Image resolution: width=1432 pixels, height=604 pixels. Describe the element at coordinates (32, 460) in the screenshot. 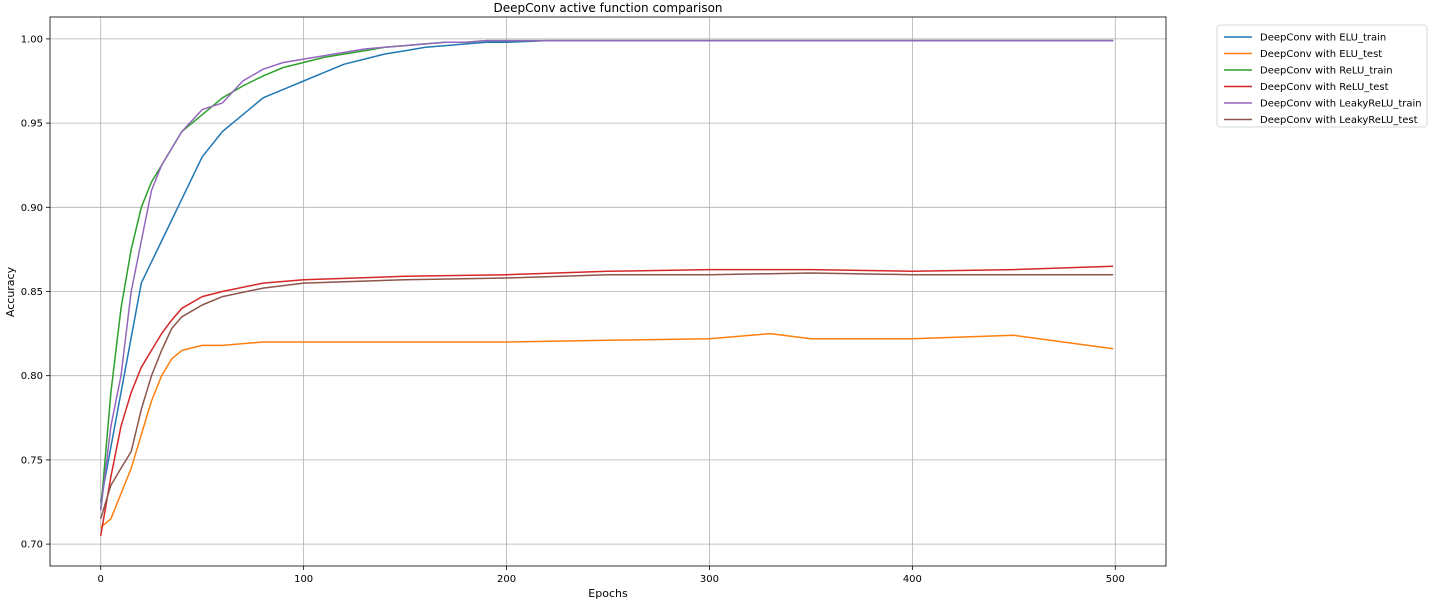

I see `y-tick-label: 0.75` at that location.